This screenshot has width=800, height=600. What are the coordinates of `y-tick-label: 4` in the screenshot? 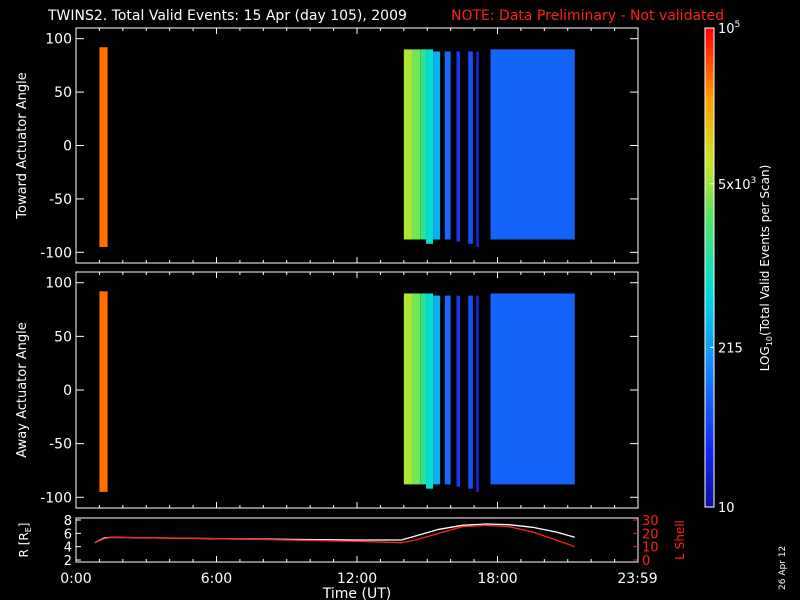 It's located at (68, 548).